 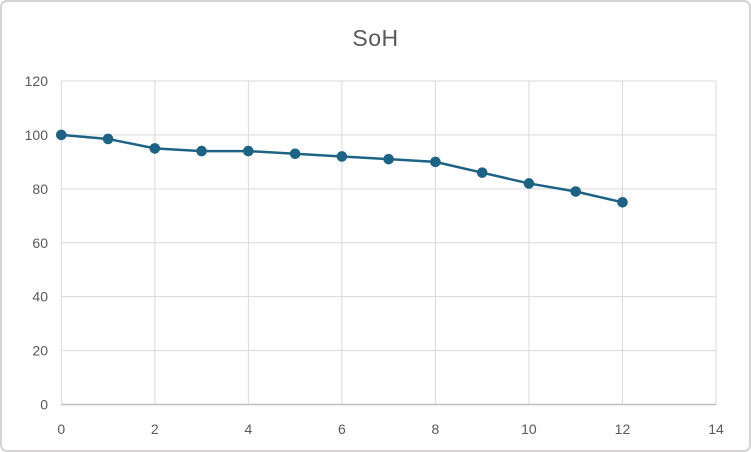 What do you see at coordinates (37, 135) in the screenshot?
I see `y-tick-label: 100` at bounding box center [37, 135].